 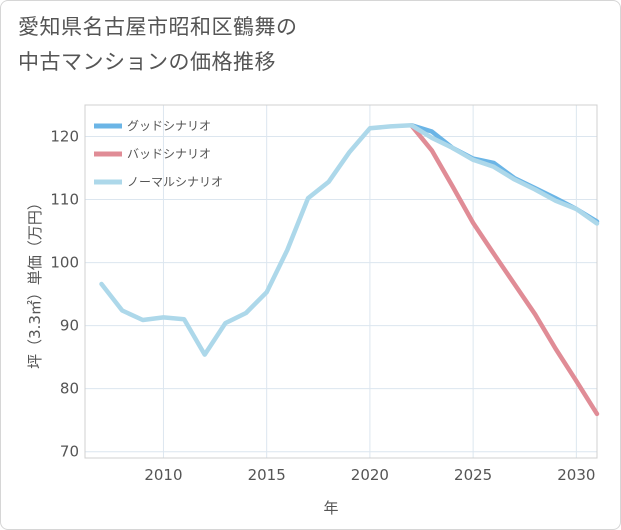 What do you see at coordinates (330, 508) in the screenshot?
I see `x-axis-label: 年` at bounding box center [330, 508].